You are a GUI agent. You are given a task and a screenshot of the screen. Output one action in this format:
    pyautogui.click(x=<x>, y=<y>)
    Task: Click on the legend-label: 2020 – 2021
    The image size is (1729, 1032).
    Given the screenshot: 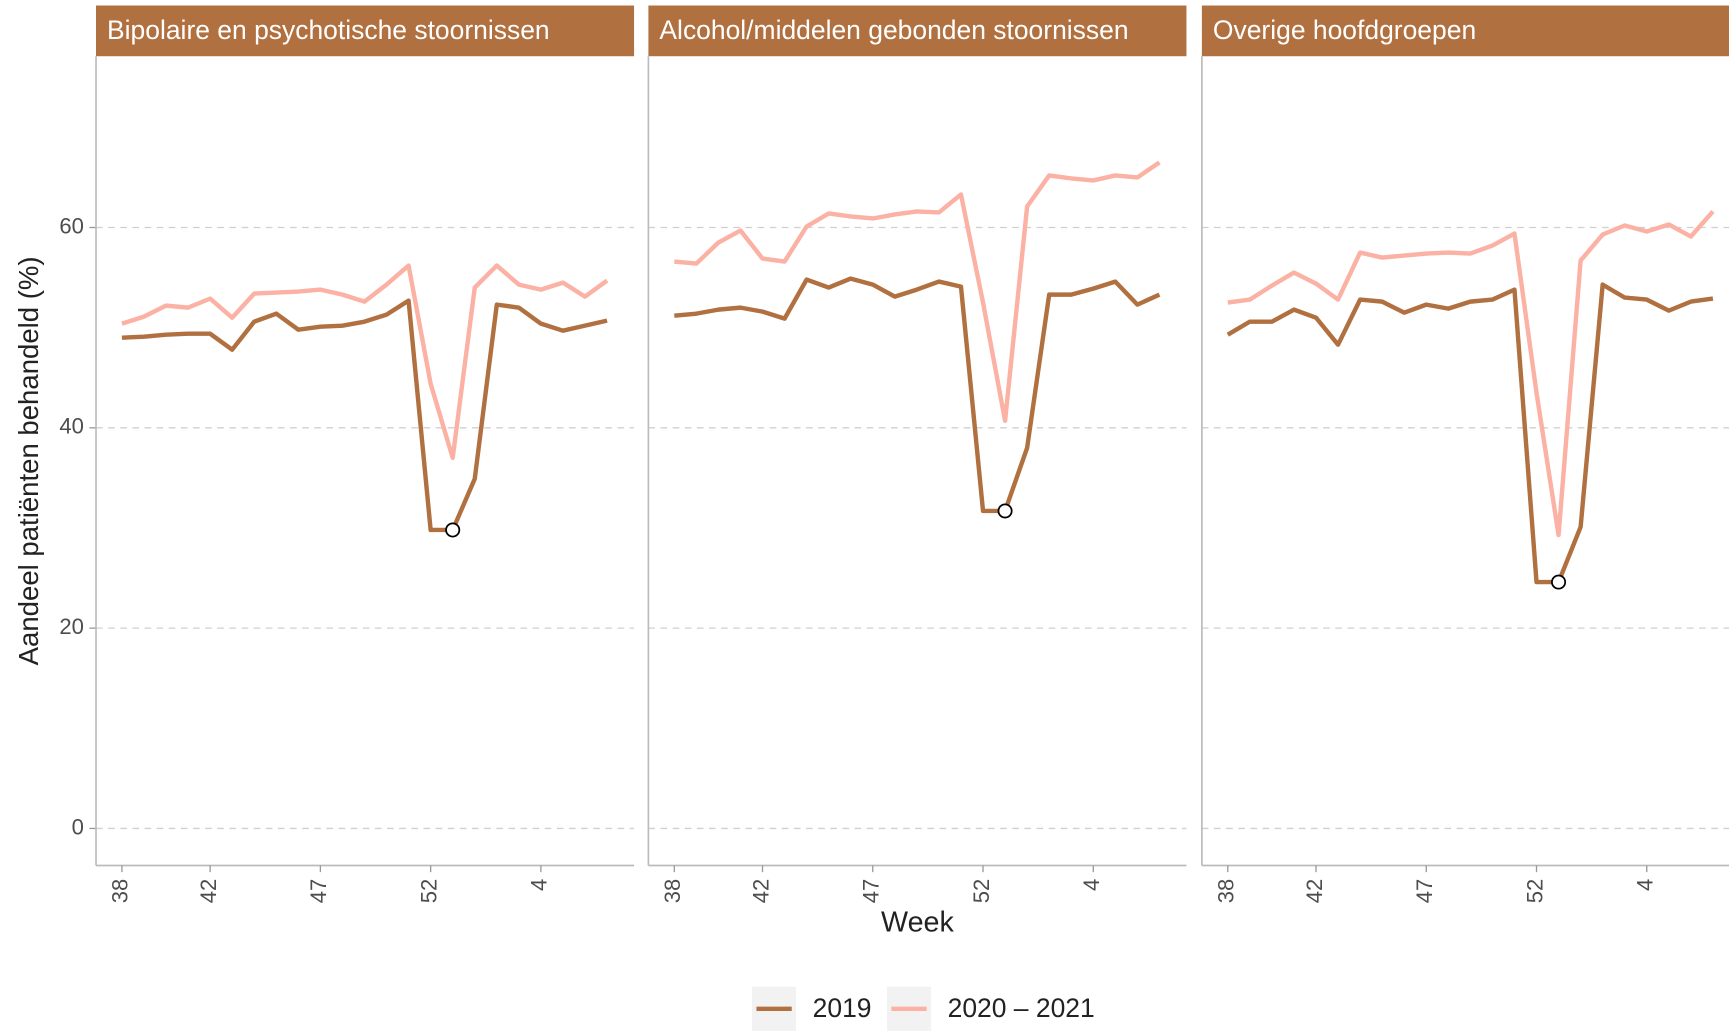 What is the action you would take?
    pyautogui.click(x=1021, y=1008)
    